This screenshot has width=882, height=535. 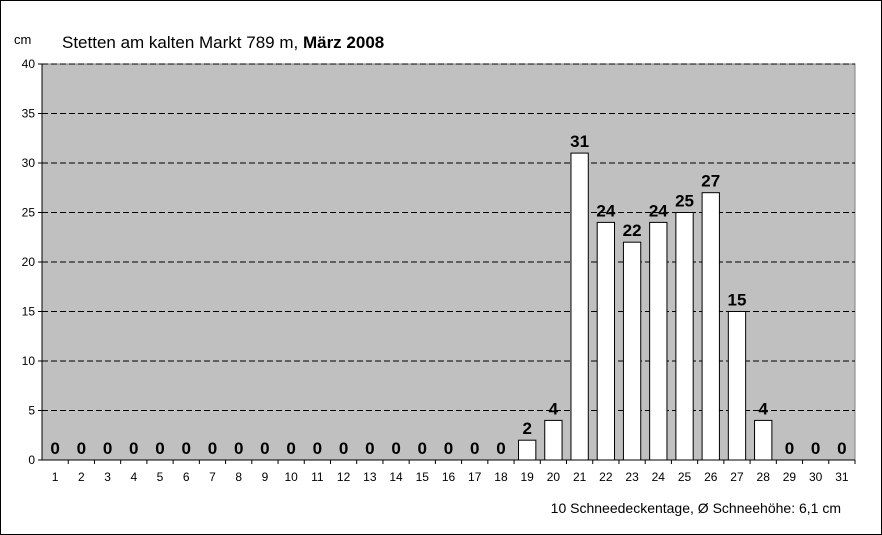 What do you see at coordinates (212, 477) in the screenshot?
I see `x-tick-label: 7` at bounding box center [212, 477].